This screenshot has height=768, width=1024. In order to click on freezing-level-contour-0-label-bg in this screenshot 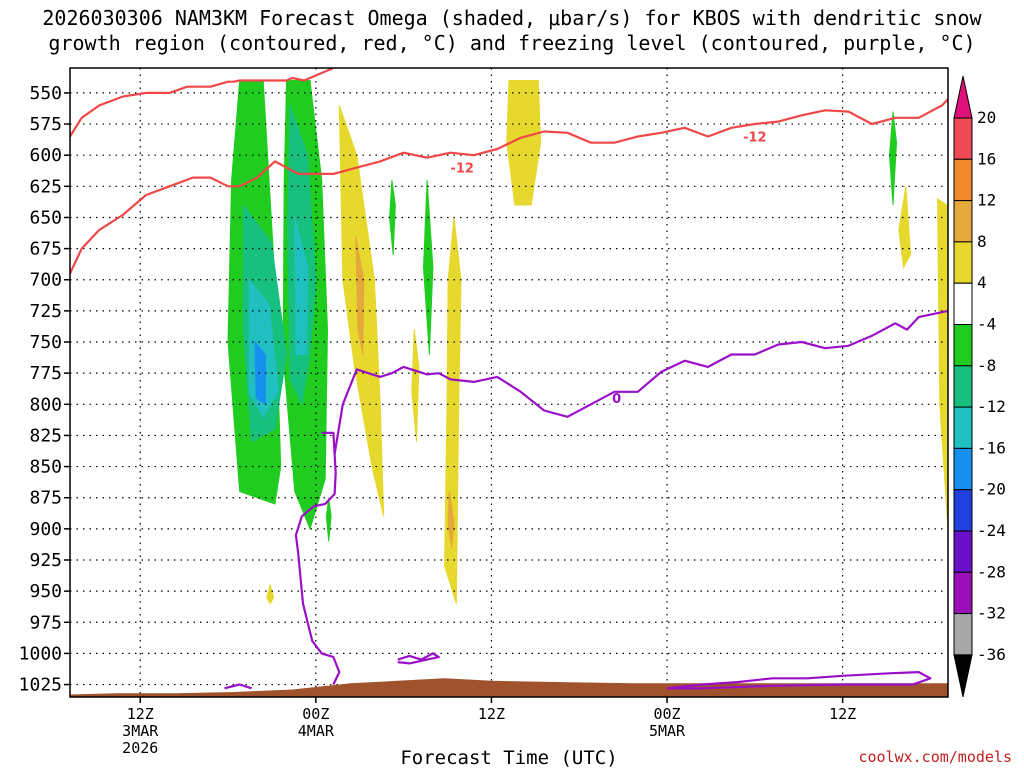, I will do `click(617, 398)`.